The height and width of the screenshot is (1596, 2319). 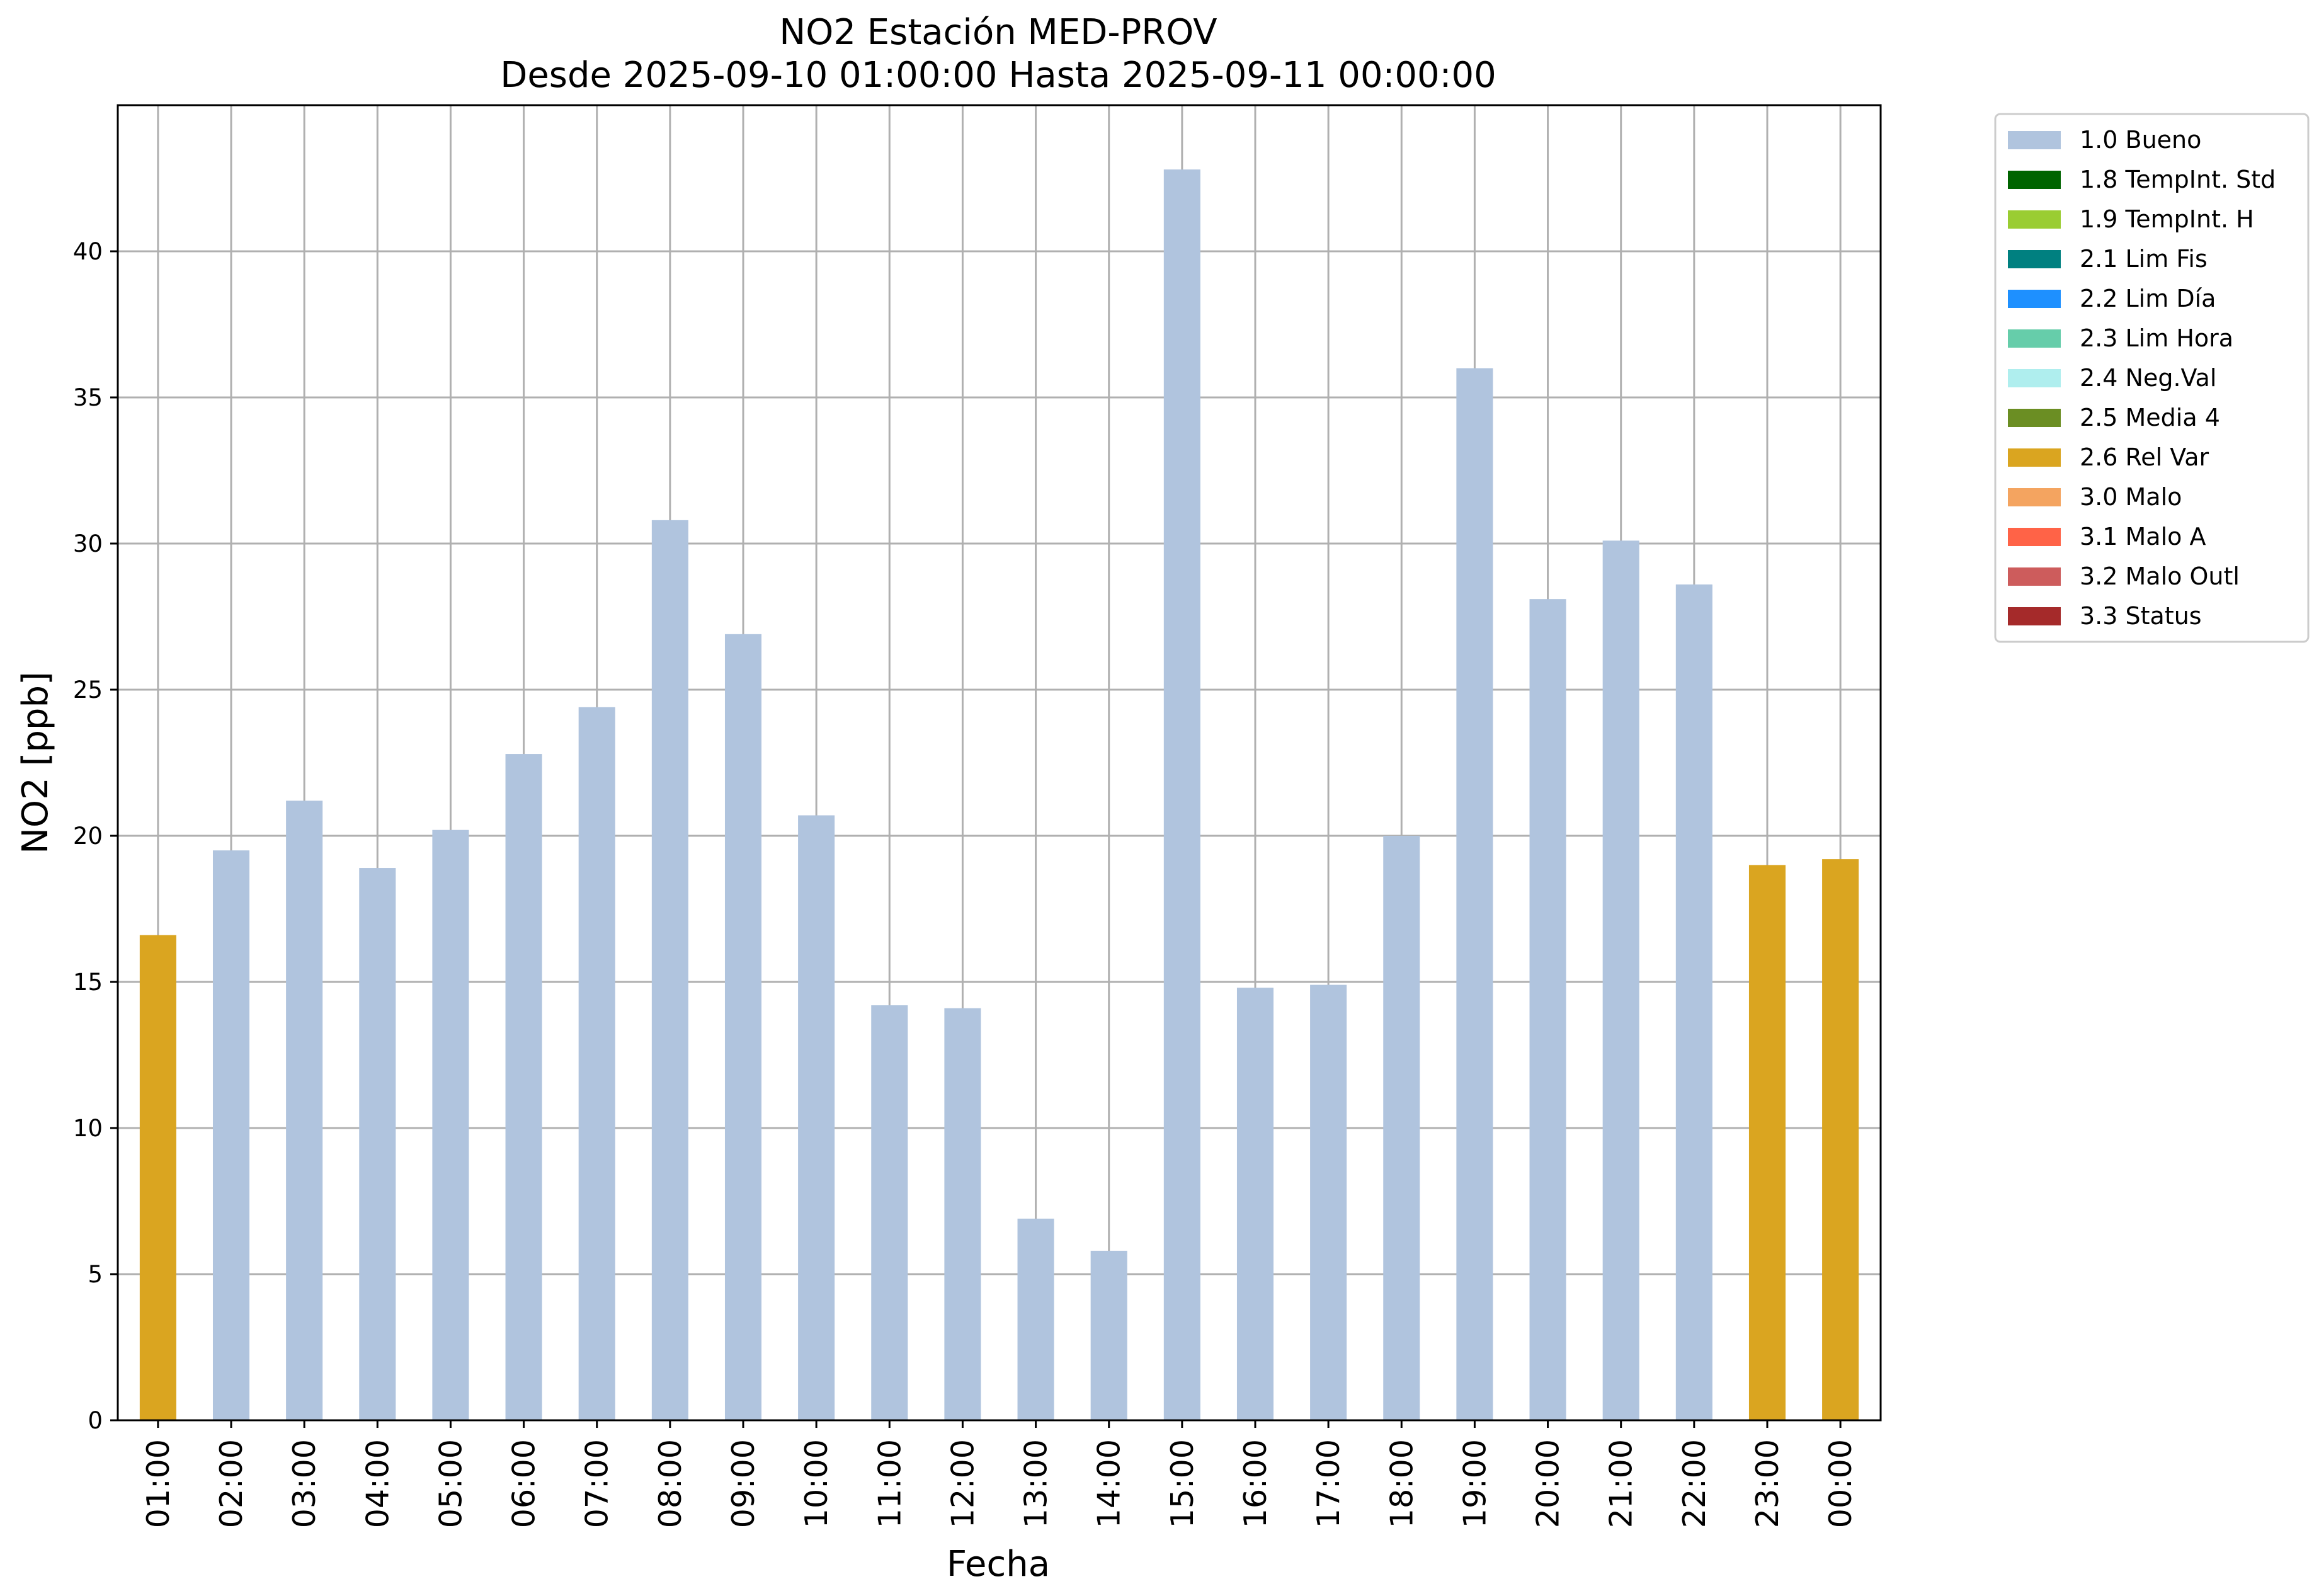 I want to click on y-axis-label: NO2 [ppb], so click(x=35, y=762).